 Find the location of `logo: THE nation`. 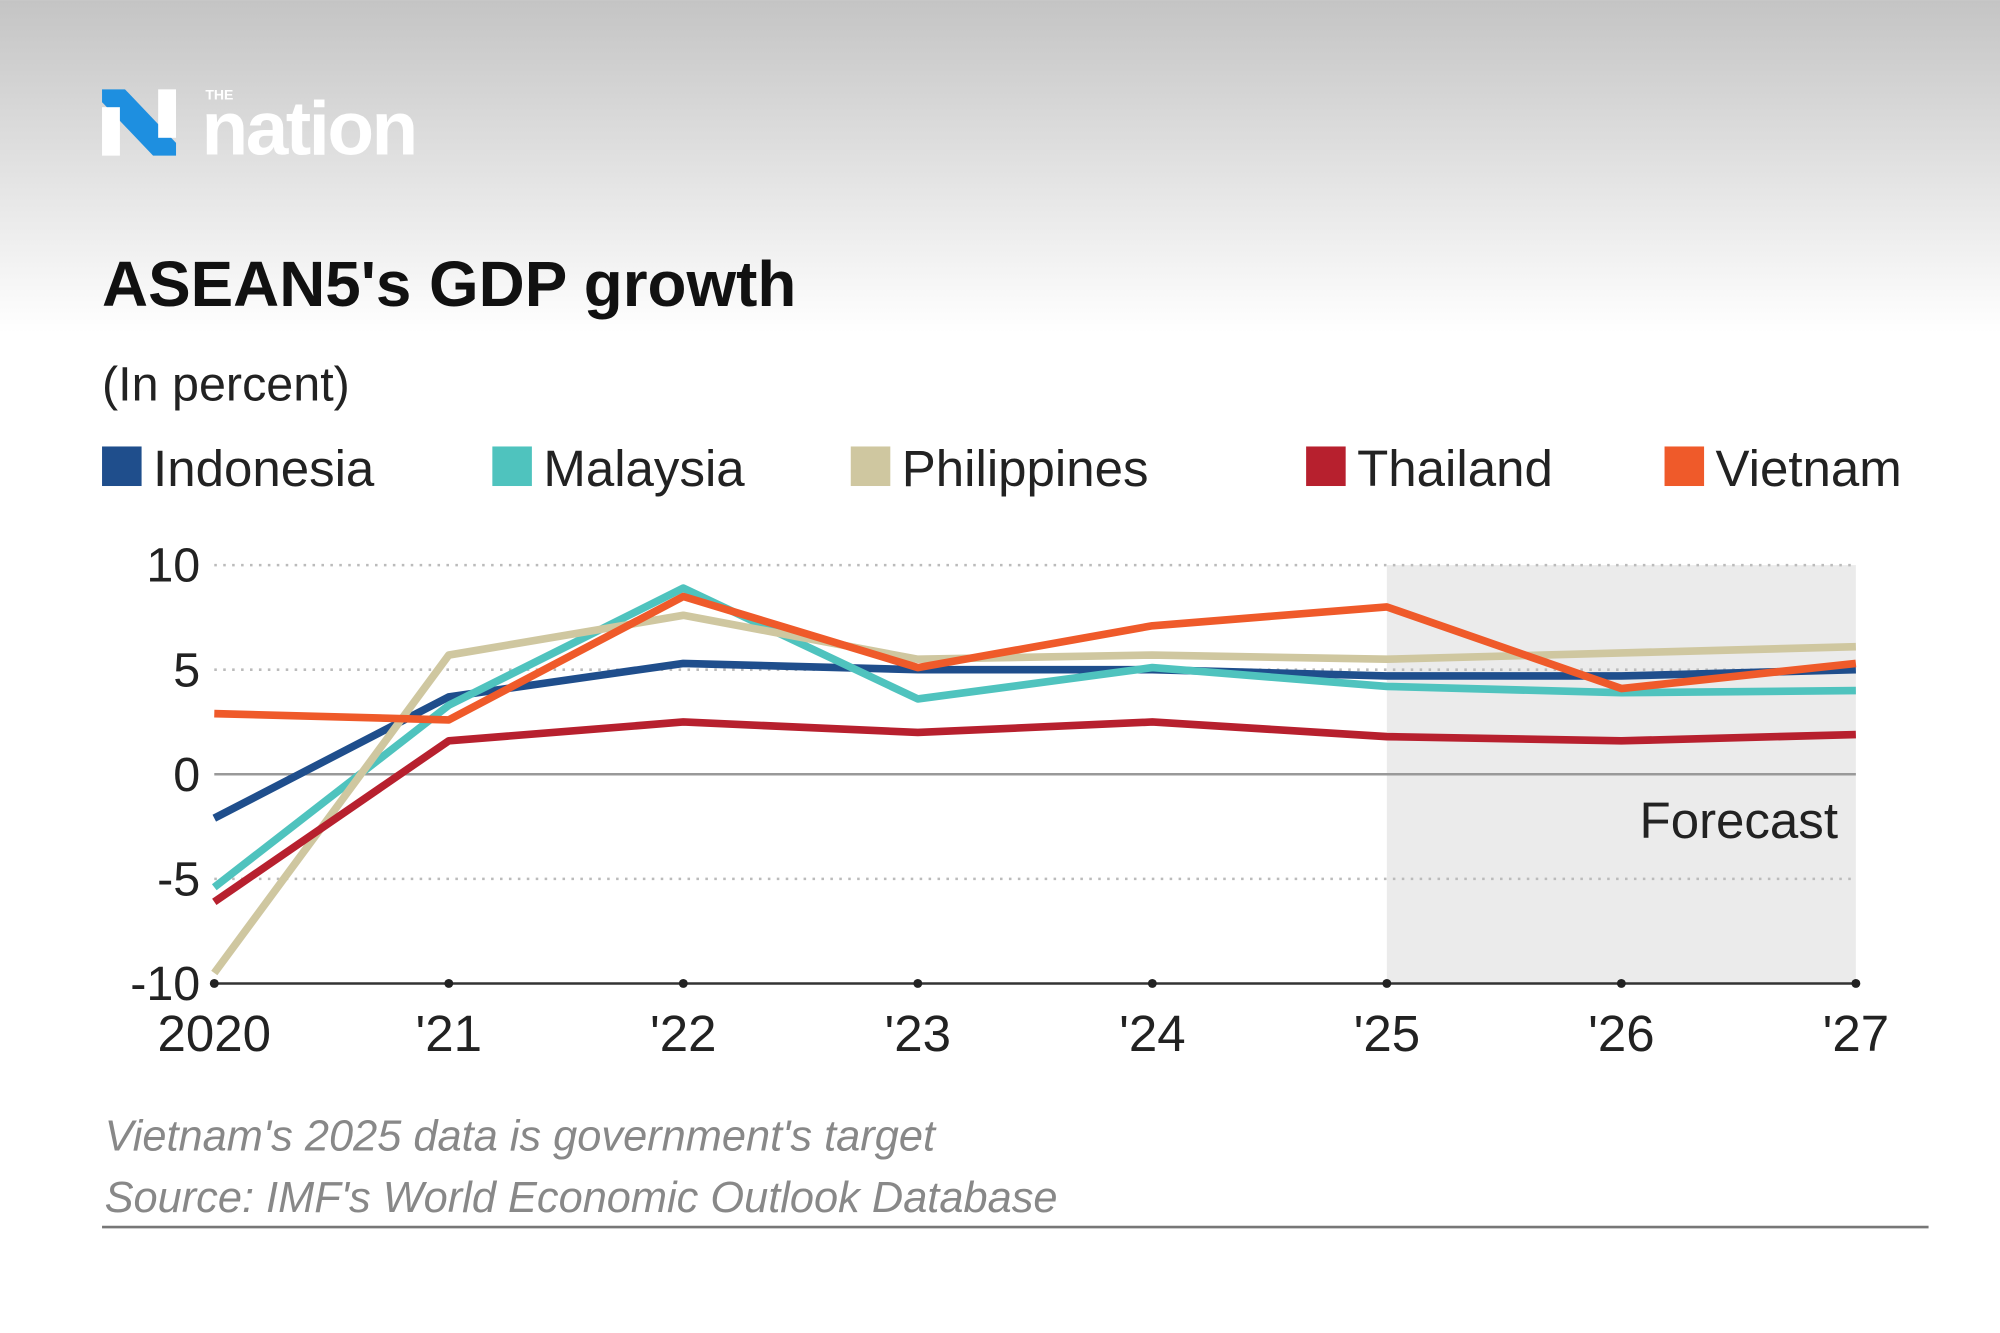

logo: THE nation is located at coordinates (260, 128).